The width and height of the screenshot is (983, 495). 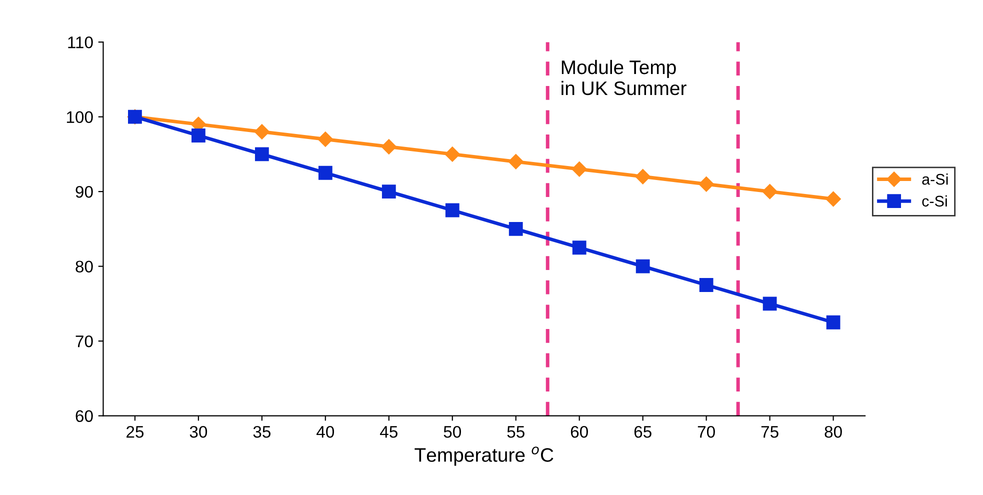 What do you see at coordinates (79, 117) in the screenshot?
I see `y-tick-label: 100` at bounding box center [79, 117].